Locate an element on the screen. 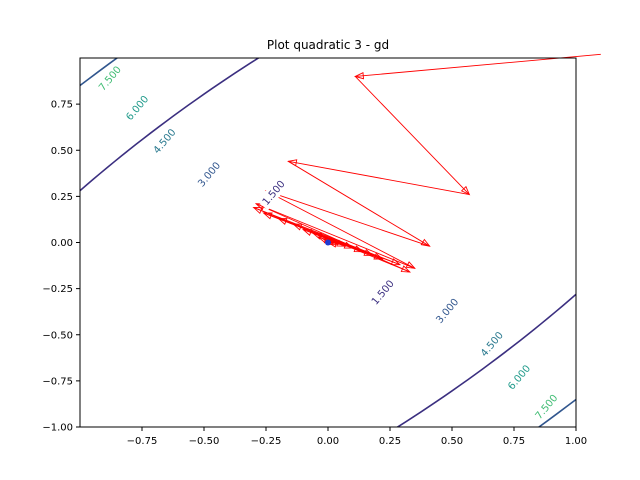  x-tick-label: −0.50 is located at coordinates (204, 441).